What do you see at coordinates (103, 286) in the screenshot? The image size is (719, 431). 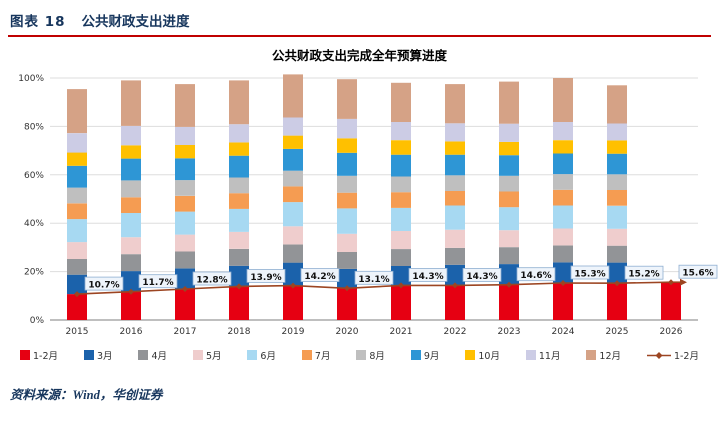 I see `svg-text: 10.7%` at bounding box center [103, 286].